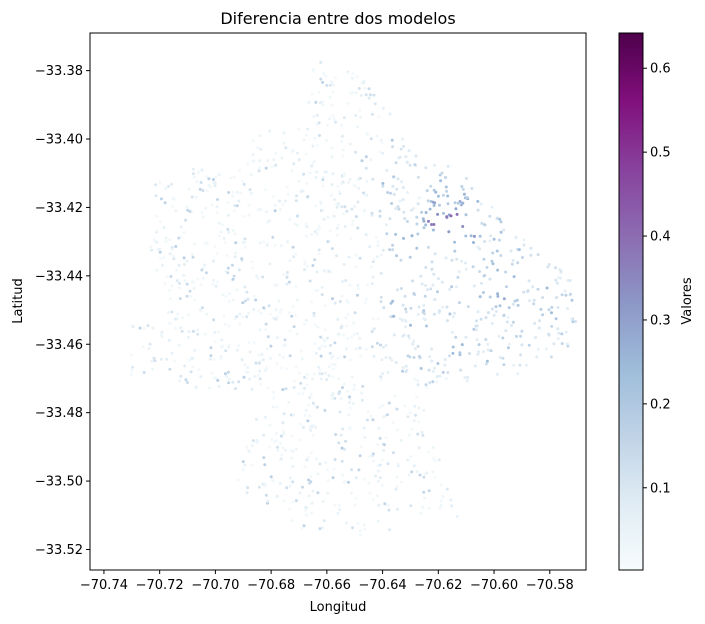  What do you see at coordinates (550, 585) in the screenshot?
I see `x-tick-label: −70.58` at bounding box center [550, 585].